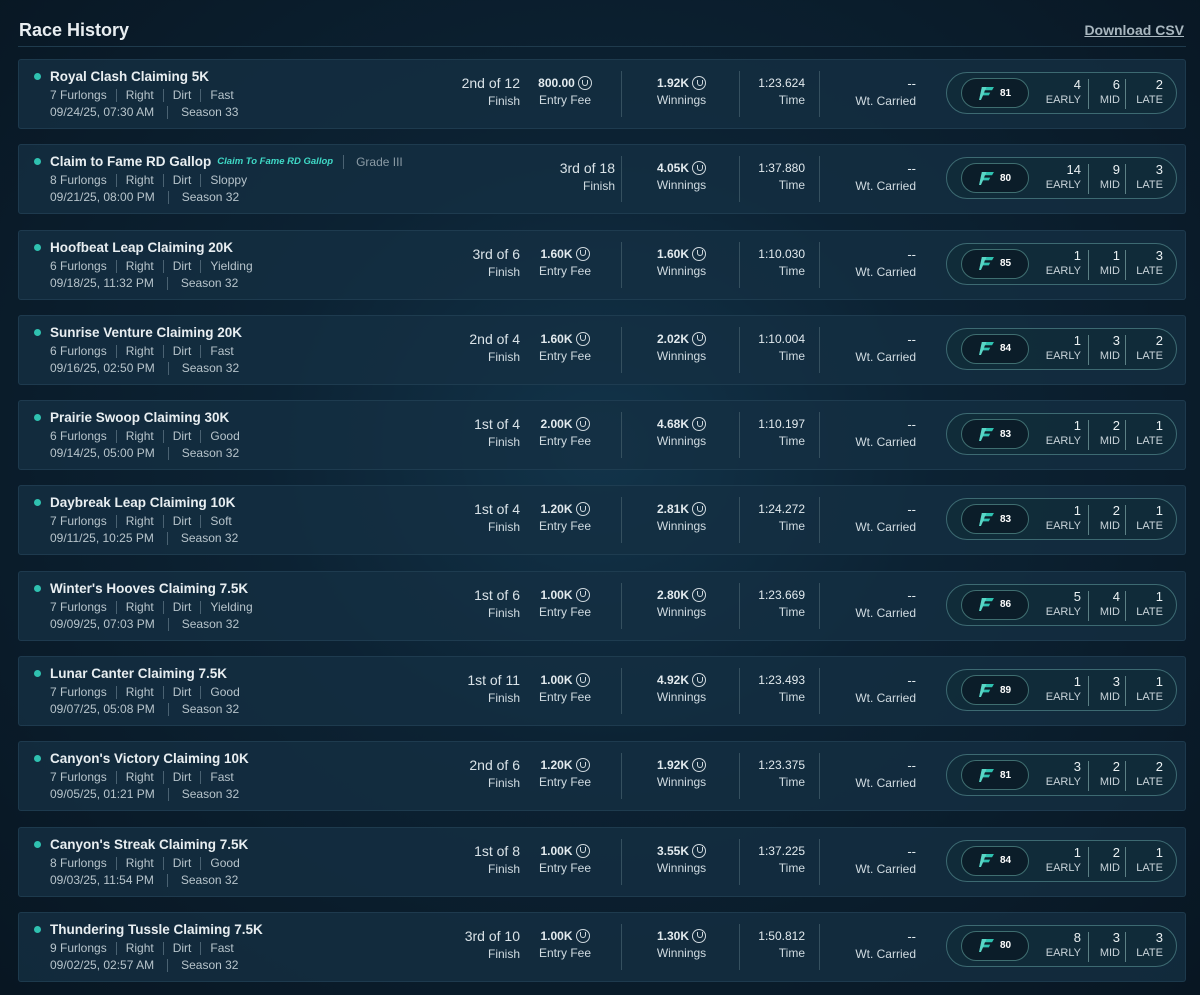 This screenshot has height=995, width=1200. Describe the element at coordinates (139, 674) in the screenshot. I see `race-name: Lunar Canter Claiming 7.5K` at that location.